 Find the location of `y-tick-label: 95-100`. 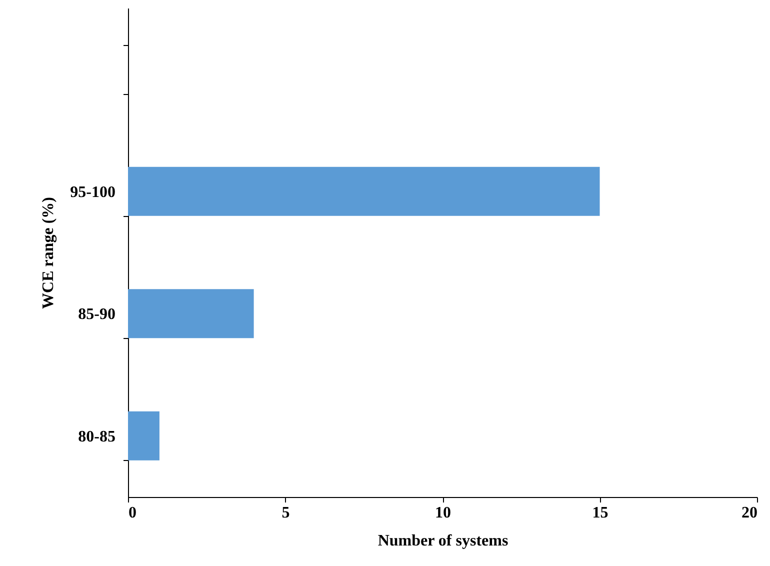

y-tick-label: 95-100 is located at coordinates (93, 192).